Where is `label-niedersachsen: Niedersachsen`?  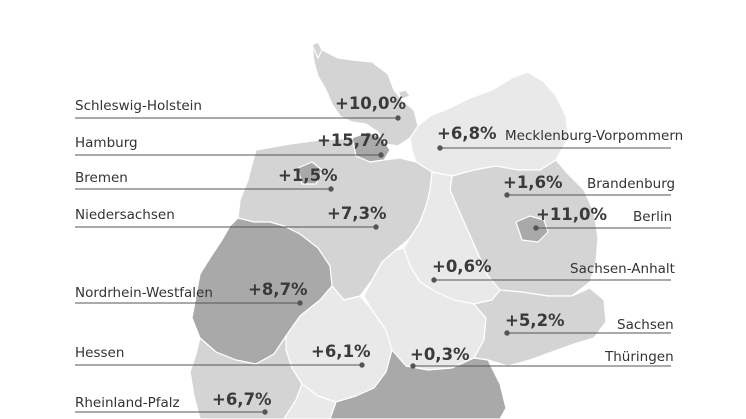 label-niedersachsen: Niedersachsen is located at coordinates (125, 215).